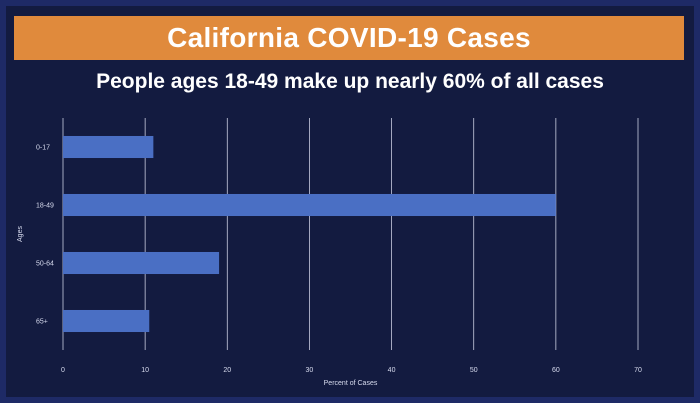 This screenshot has height=403, width=700. I want to click on x-axis-label: Percent of Cases, so click(351, 383).